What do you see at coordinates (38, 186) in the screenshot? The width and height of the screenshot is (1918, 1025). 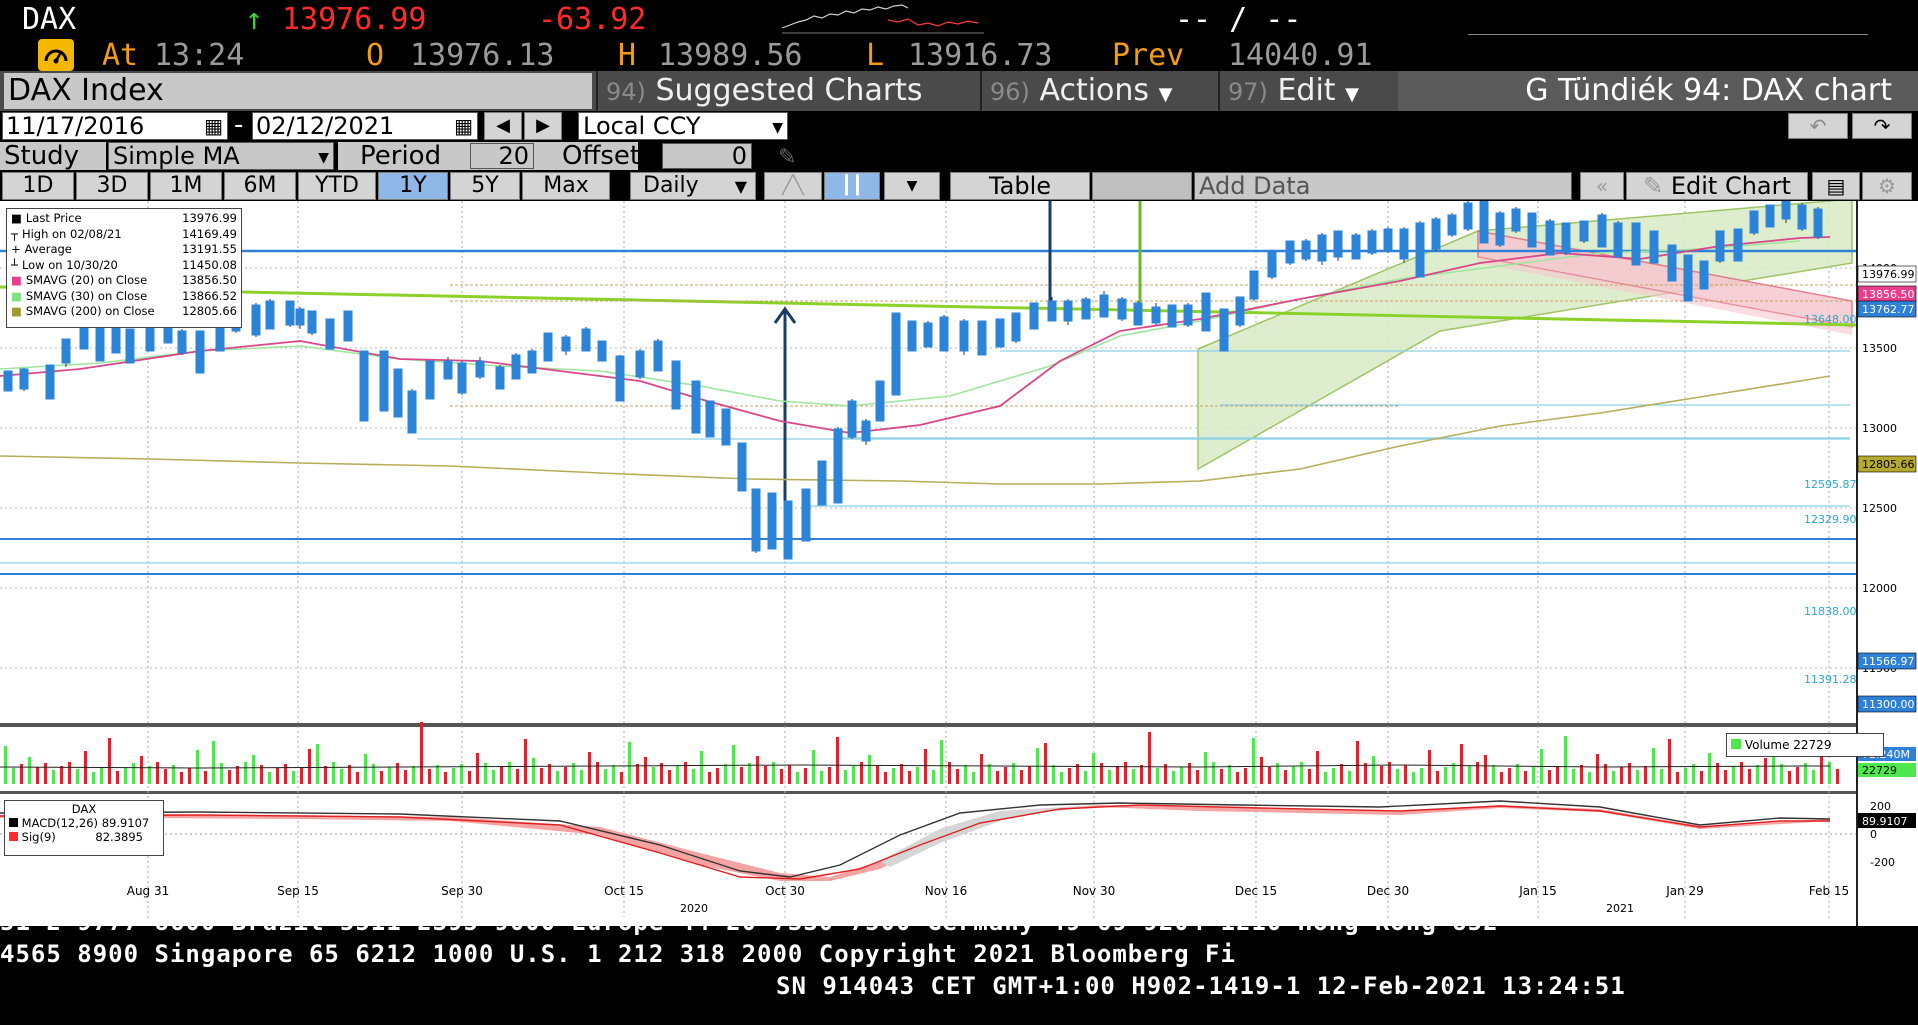 I see `range-button-1d: 1D` at bounding box center [38, 186].